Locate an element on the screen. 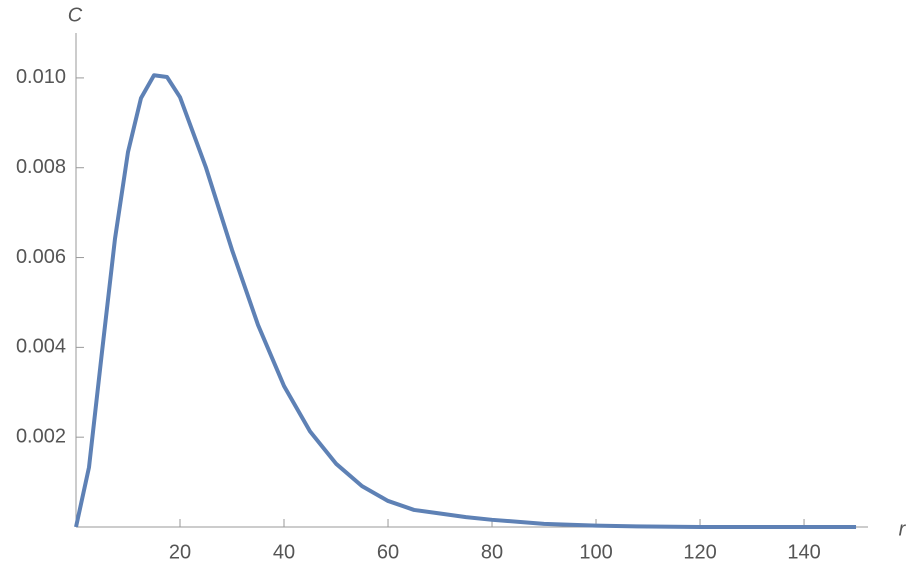  x-tick-label: 40 is located at coordinates (284, 552).